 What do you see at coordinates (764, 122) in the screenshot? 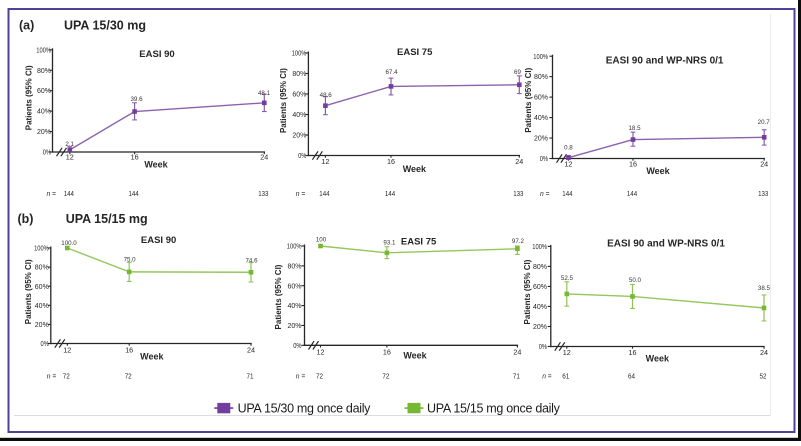
I see `svg-text: 20.7` at bounding box center [764, 122].